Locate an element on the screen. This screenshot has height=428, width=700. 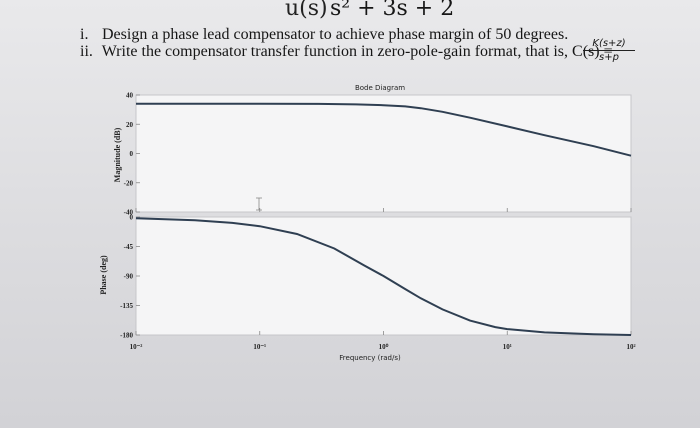
transfer-function-denominator: u(s) s² + 3s + 2 is located at coordinates (370, 10).